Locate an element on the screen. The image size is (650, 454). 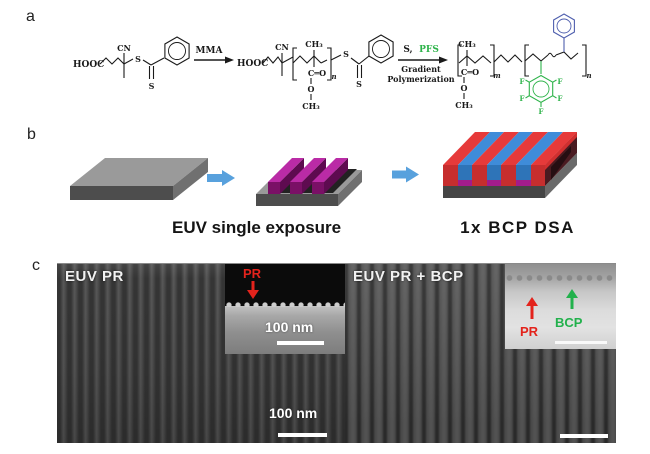
bcp-marker-label: BCP is located at coordinates (569, 322).